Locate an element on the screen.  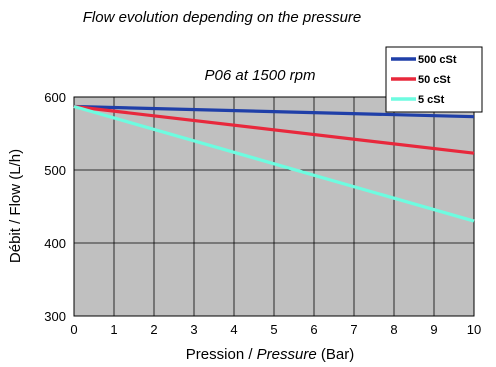
x-tick-label-5: 5 is located at coordinates (273, 329).